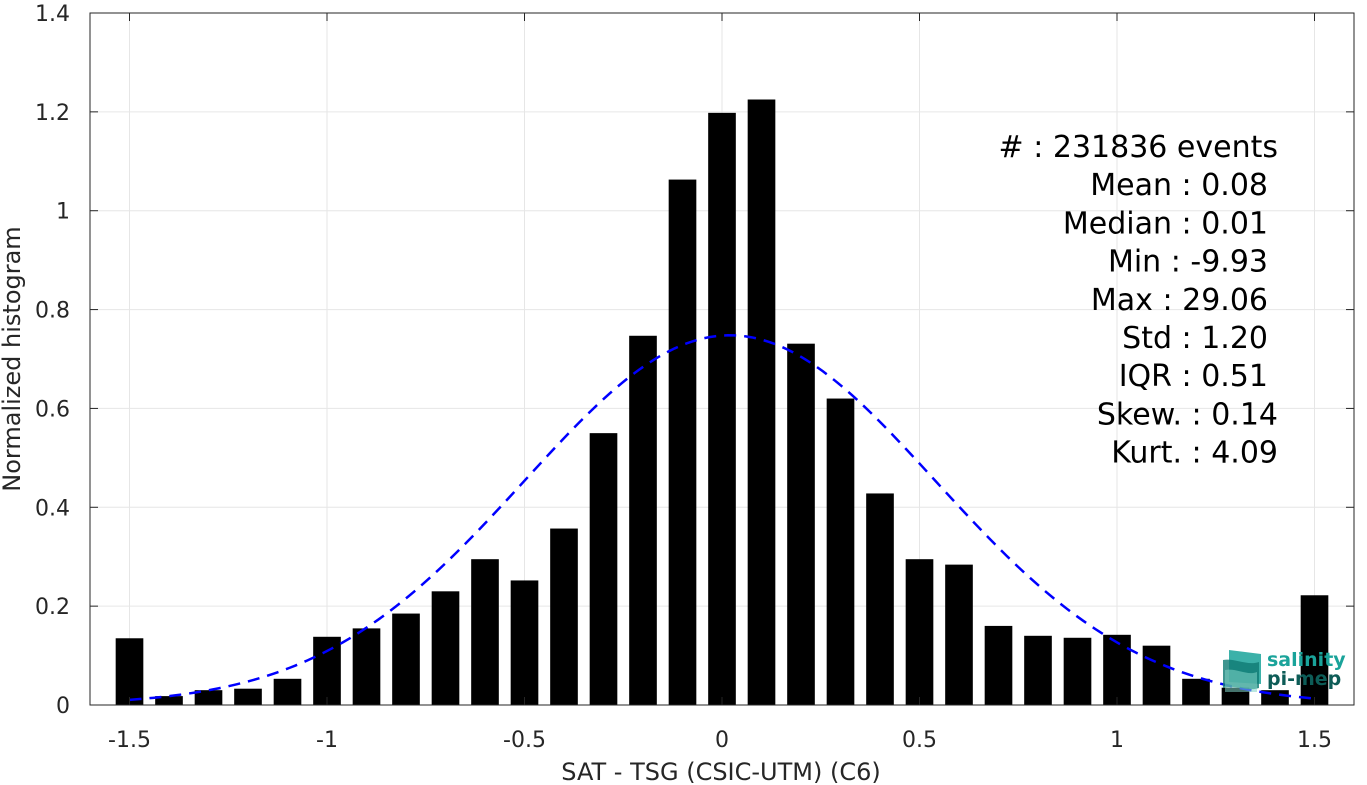 The width and height of the screenshot is (1367, 785). I want to click on y-tick-label: 0, so click(63, 706).